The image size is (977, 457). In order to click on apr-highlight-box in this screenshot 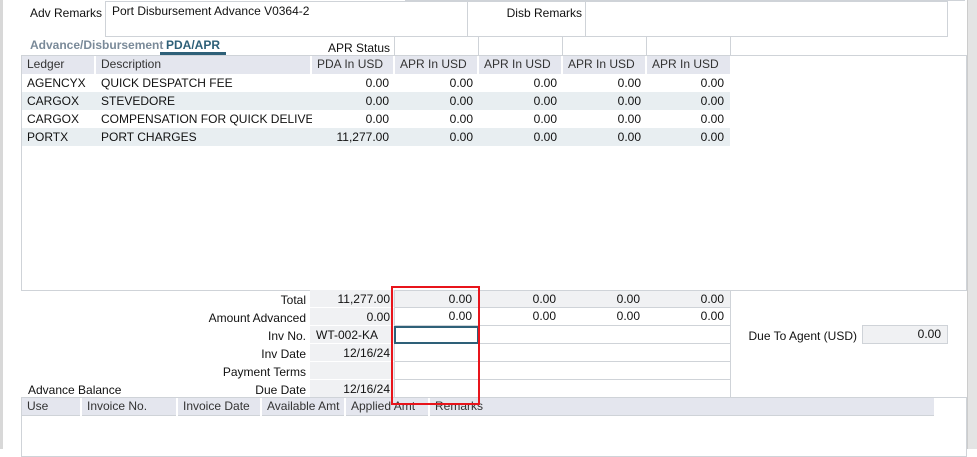, I will do `click(435, 345)`.